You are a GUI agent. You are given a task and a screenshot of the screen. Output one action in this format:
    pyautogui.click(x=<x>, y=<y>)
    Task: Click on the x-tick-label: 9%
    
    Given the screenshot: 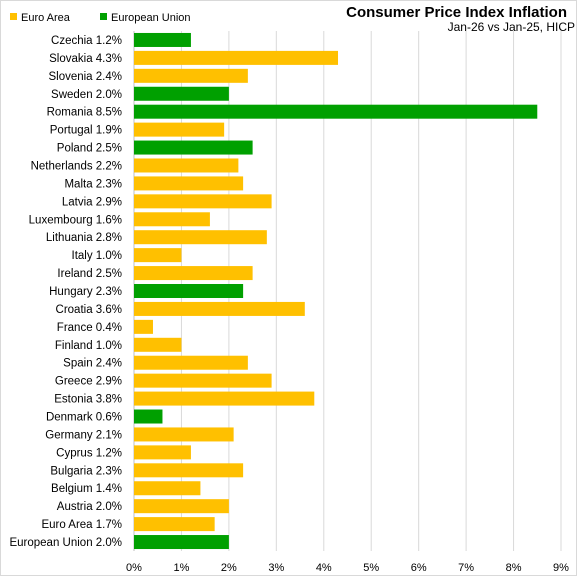 What is the action you would take?
    pyautogui.click(x=561, y=568)
    